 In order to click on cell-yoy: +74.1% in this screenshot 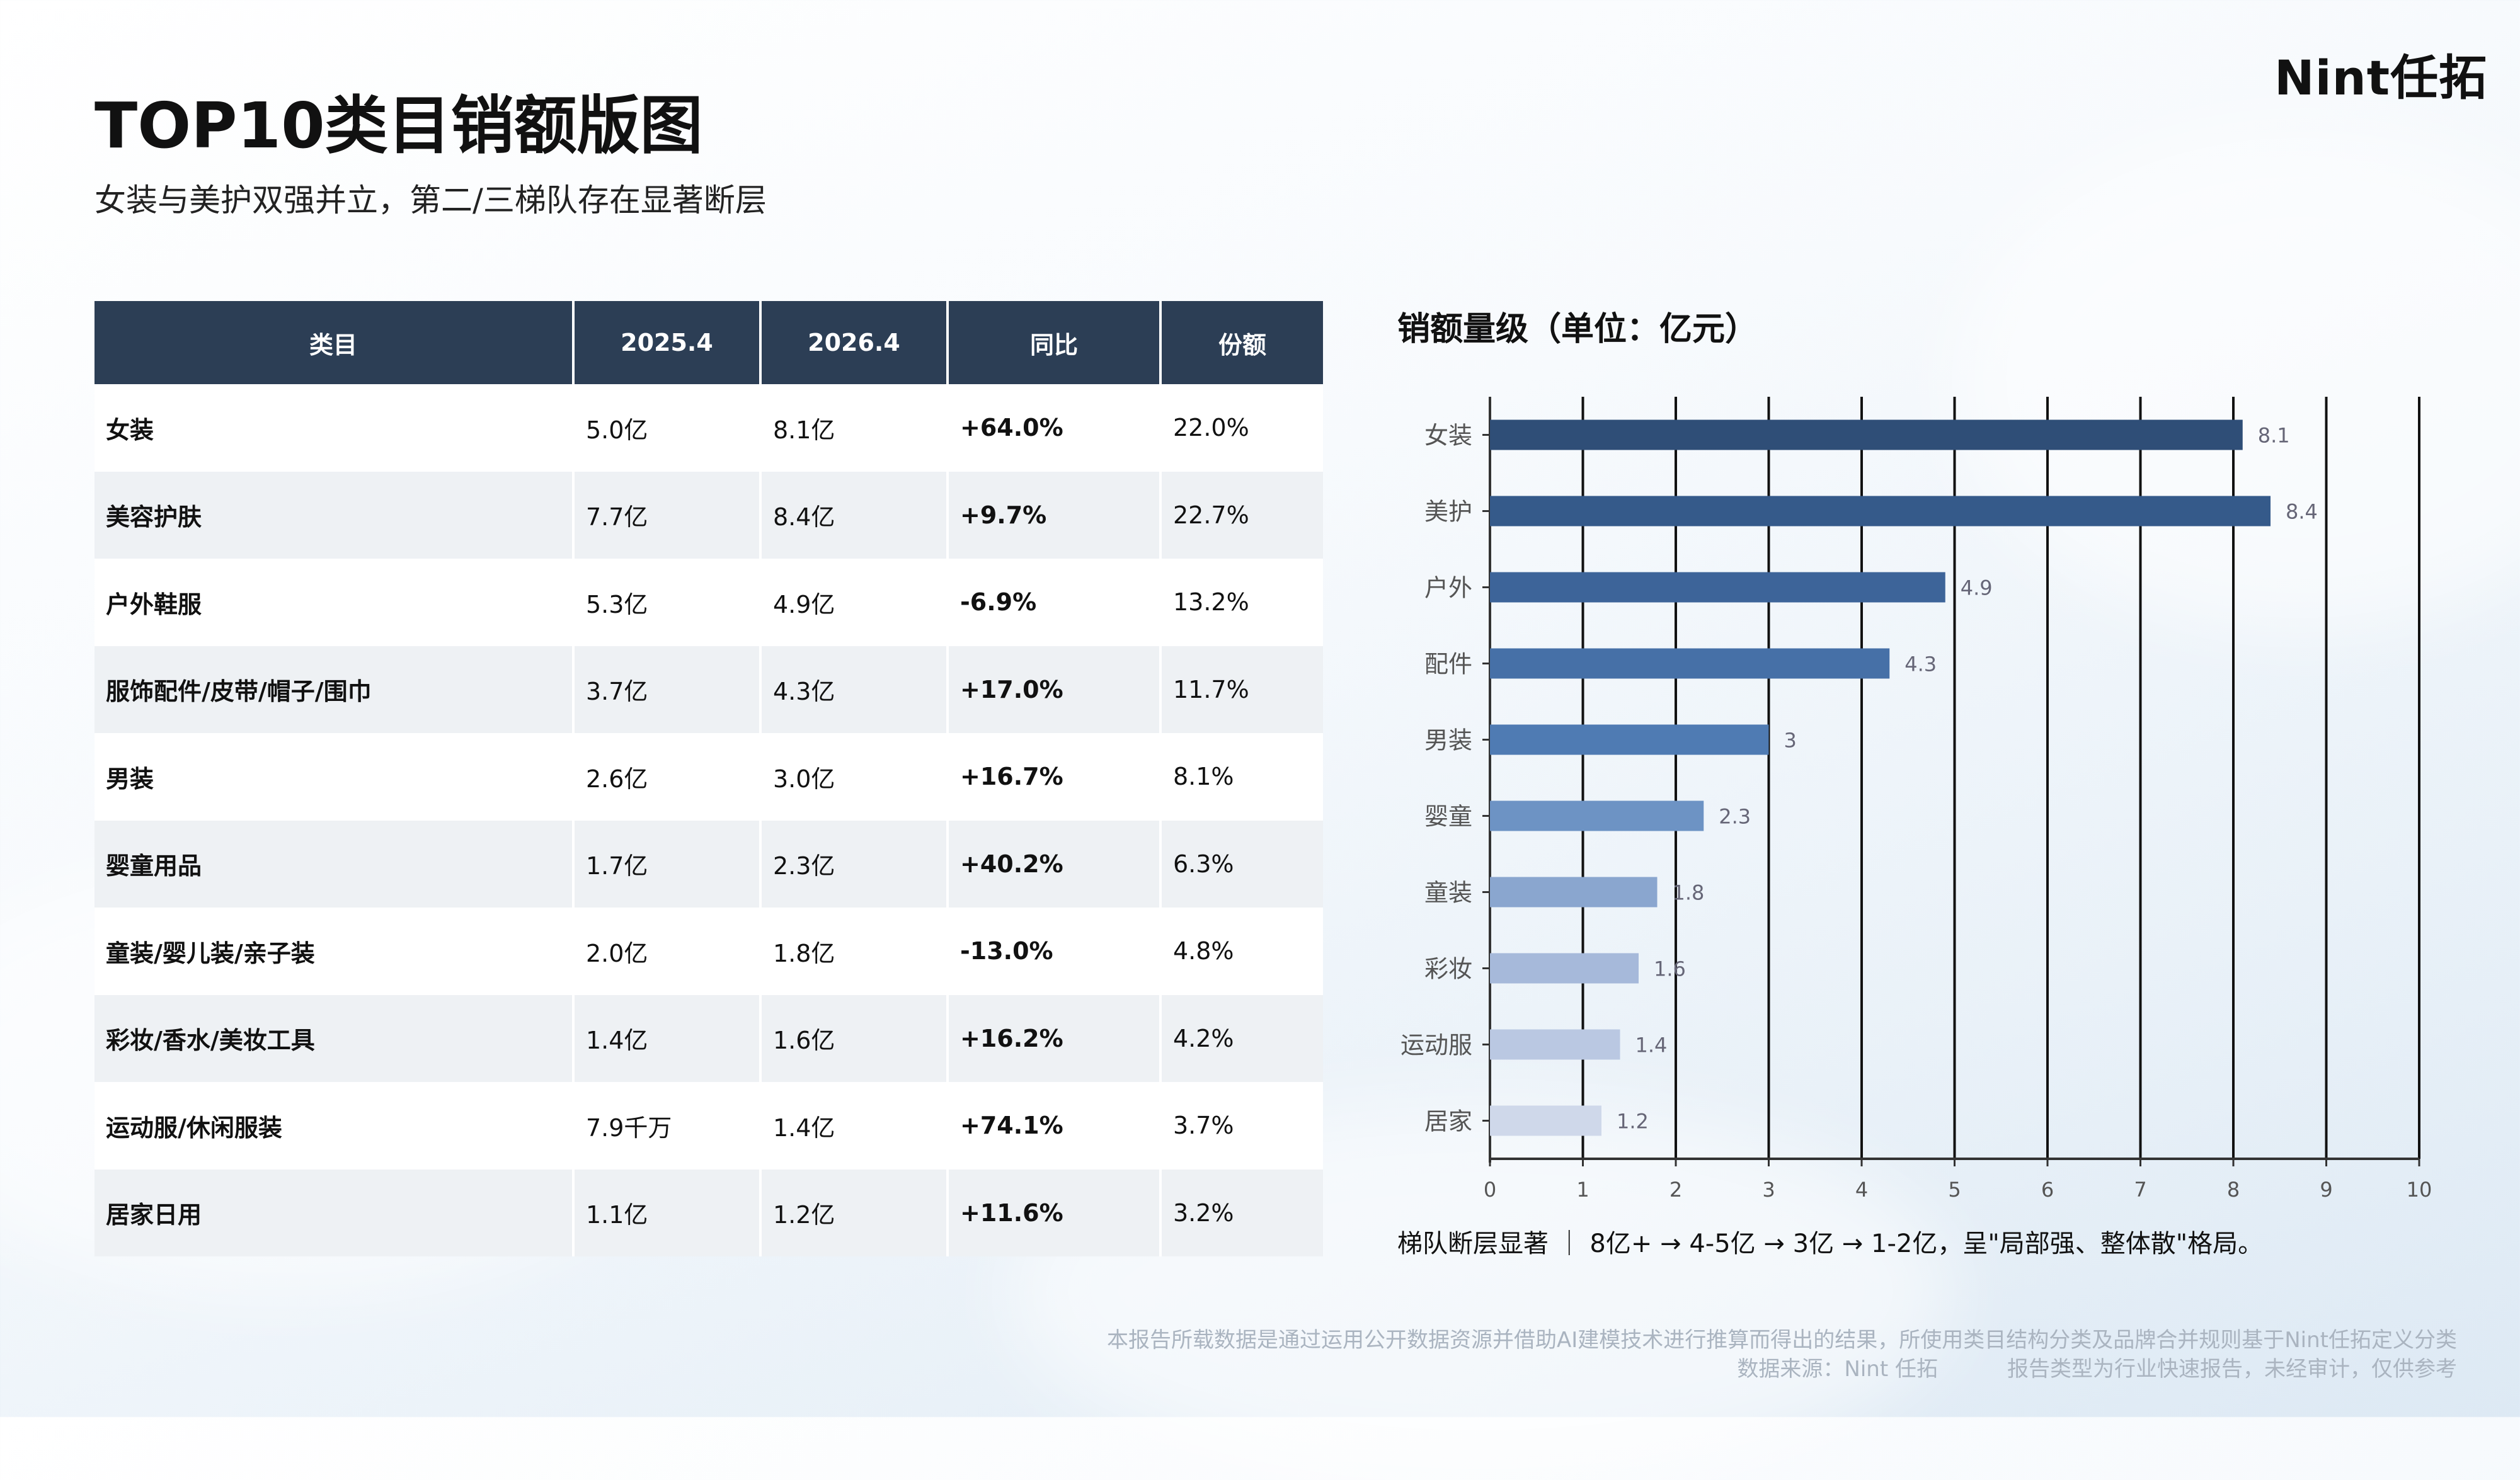, I will do `click(1055, 1126)`.